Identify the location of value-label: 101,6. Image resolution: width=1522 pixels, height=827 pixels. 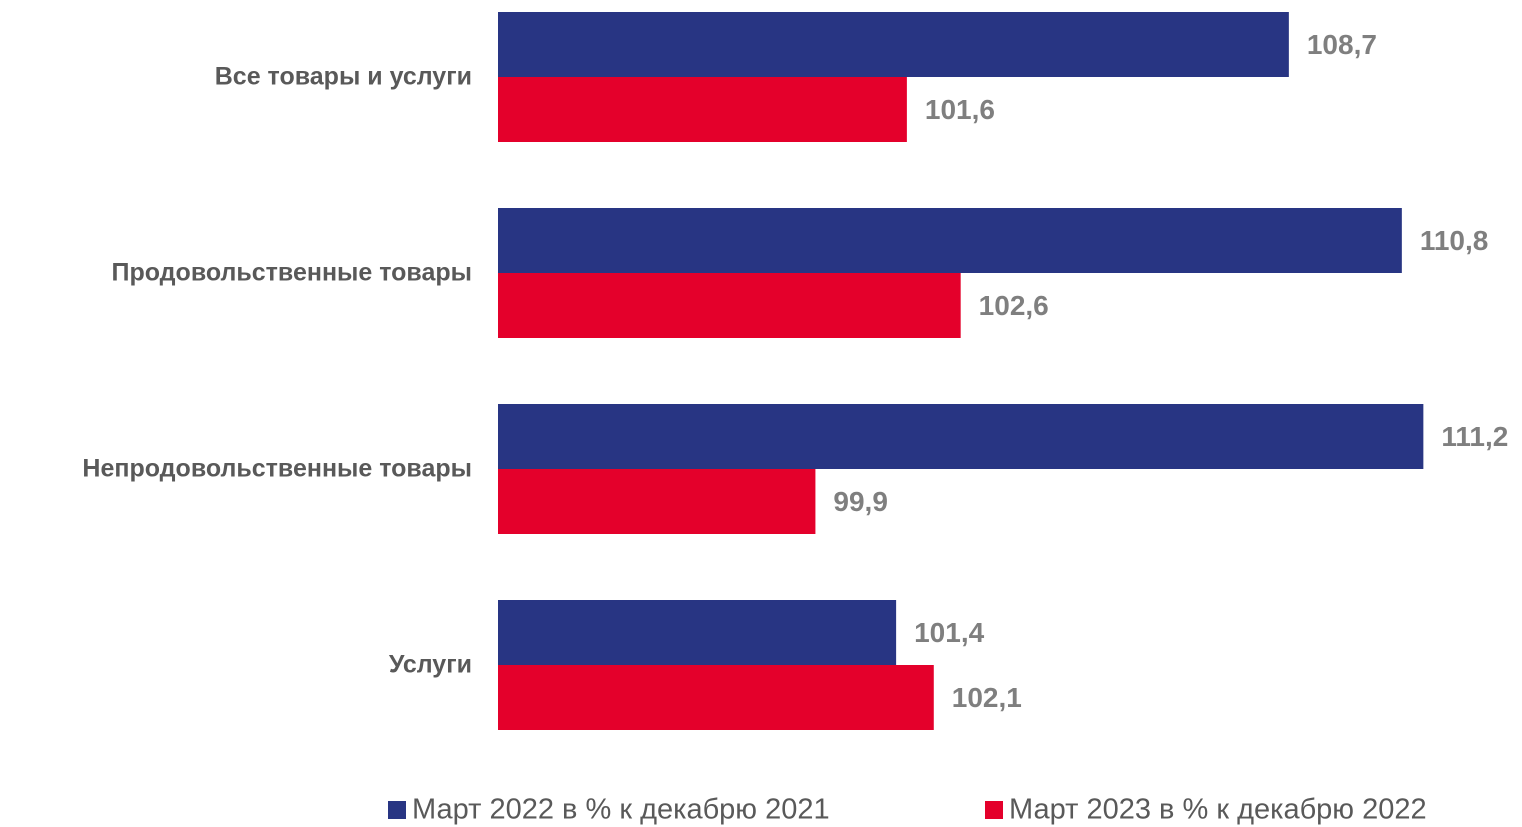
(960, 109).